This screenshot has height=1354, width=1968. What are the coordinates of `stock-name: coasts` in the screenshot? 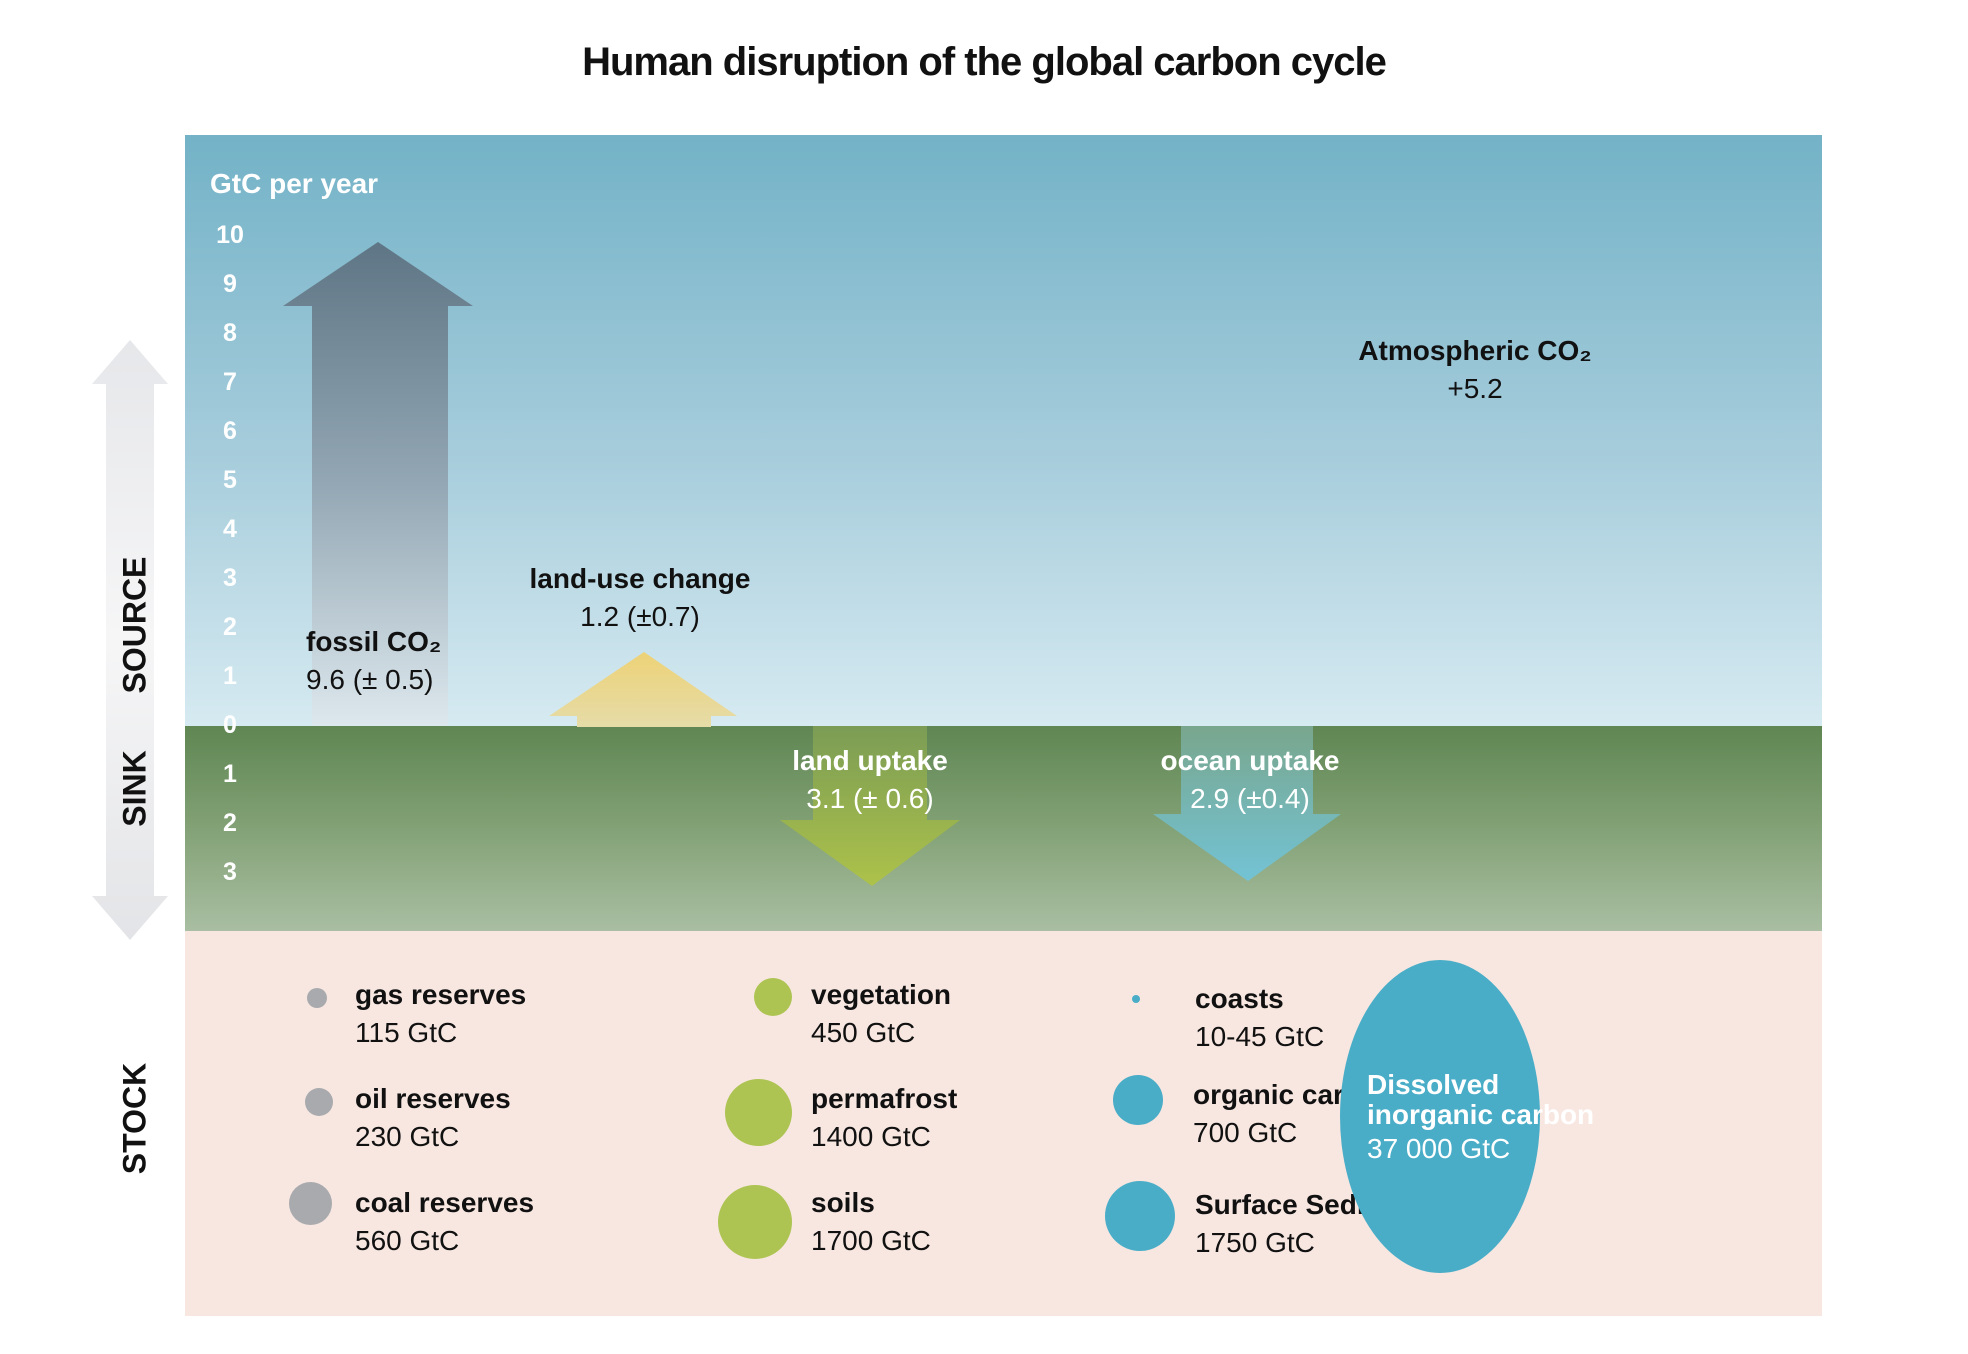 It's located at (1239, 998).